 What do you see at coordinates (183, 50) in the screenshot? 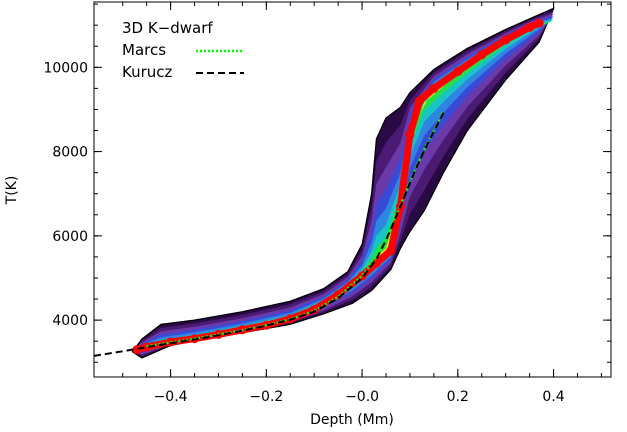
I see `legend: 3D K−dwarf Marcs Kurucz` at bounding box center [183, 50].